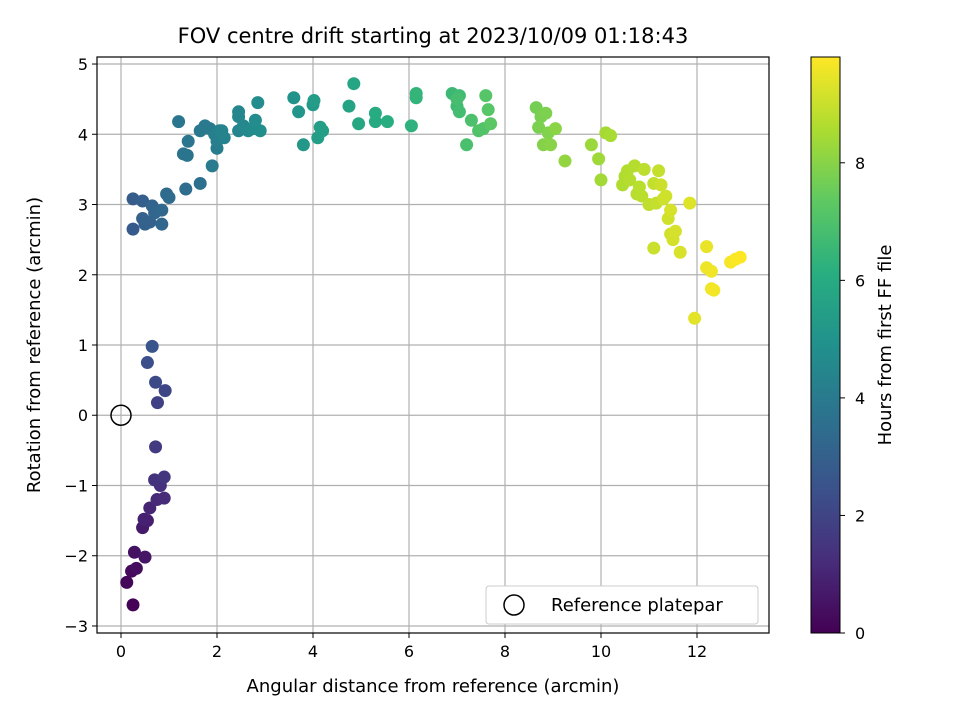 Image resolution: width=960 pixels, height=720 pixels. I want to click on colorbar: 0 2 4 6 8 Hours from first FF file, so click(853, 349).